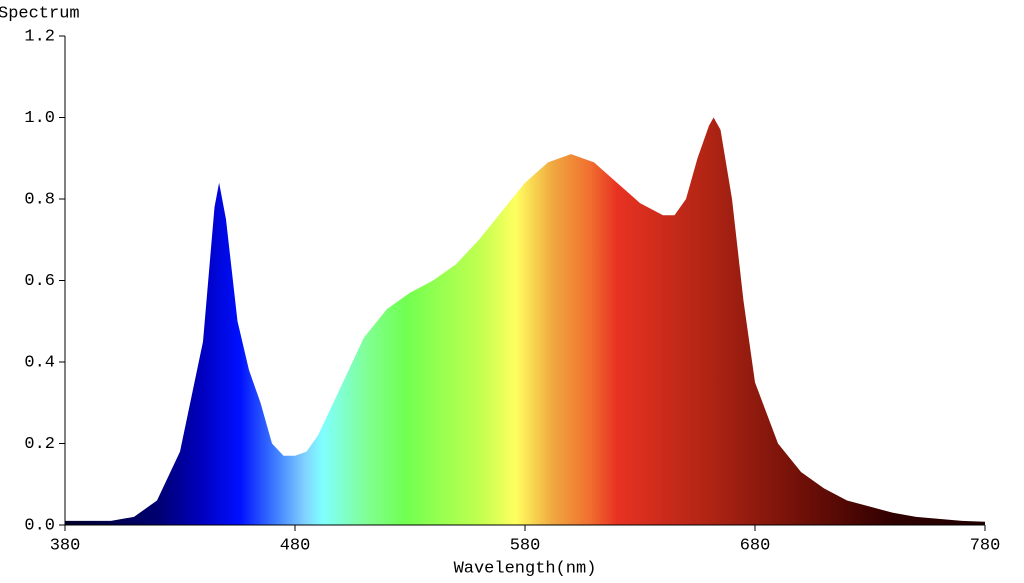  I want to click on y-tick-label: 0.4, so click(39, 362).